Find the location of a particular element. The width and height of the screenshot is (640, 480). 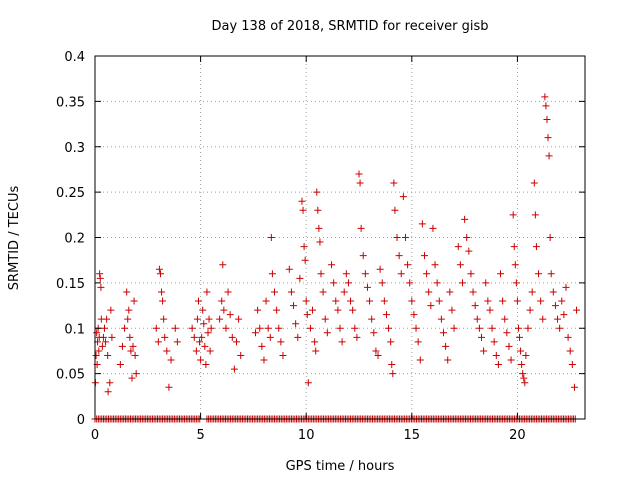

y-tick-label: 0.1 is located at coordinates (74, 329).